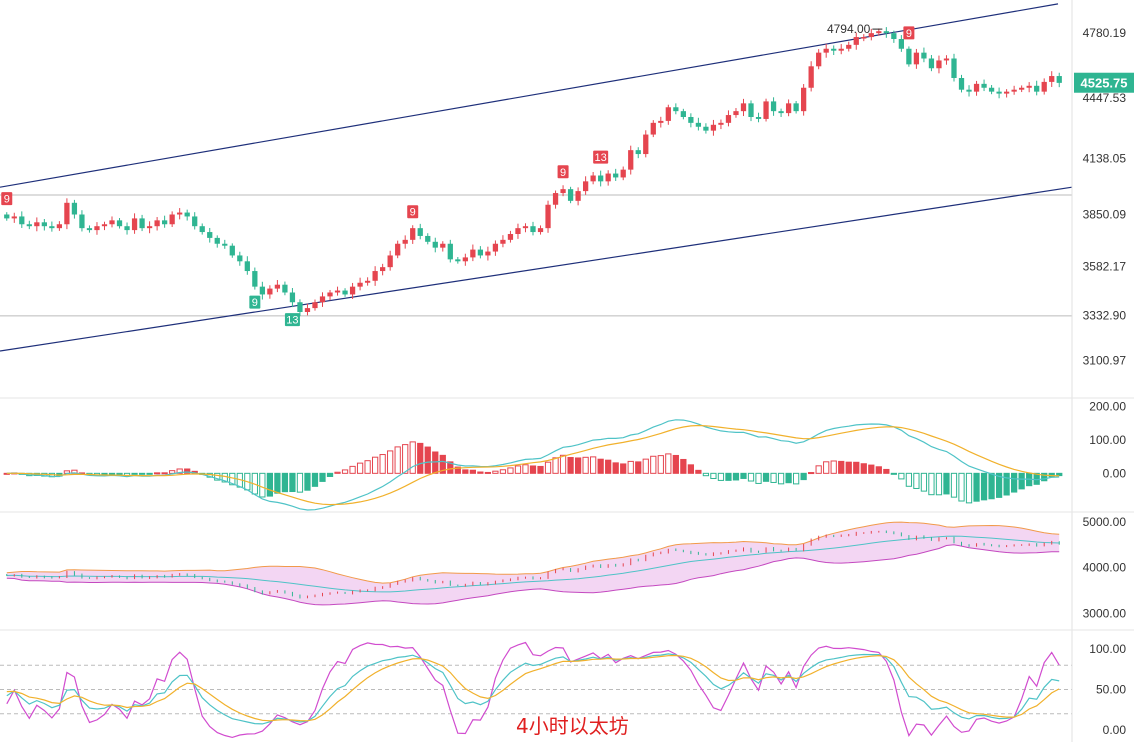 Image resolution: width=1134 pixels, height=742 pixels. What do you see at coordinates (1105, 158) in the screenshot?
I see `price-axis-tick: 4138.05` at bounding box center [1105, 158].